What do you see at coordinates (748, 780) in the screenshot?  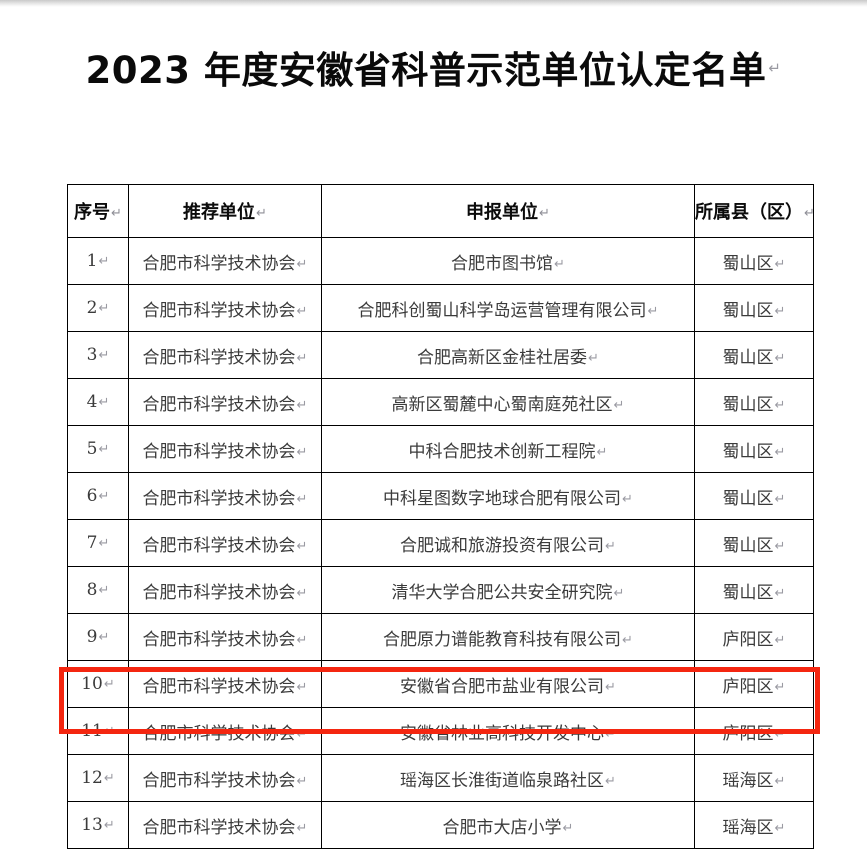 I see `cell-district-value: 瑶海区` at bounding box center [748, 780].